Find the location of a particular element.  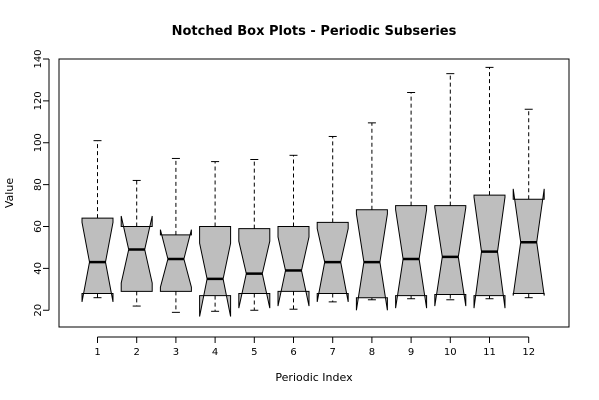

y-tick-label: 80 is located at coordinates (38, 184).